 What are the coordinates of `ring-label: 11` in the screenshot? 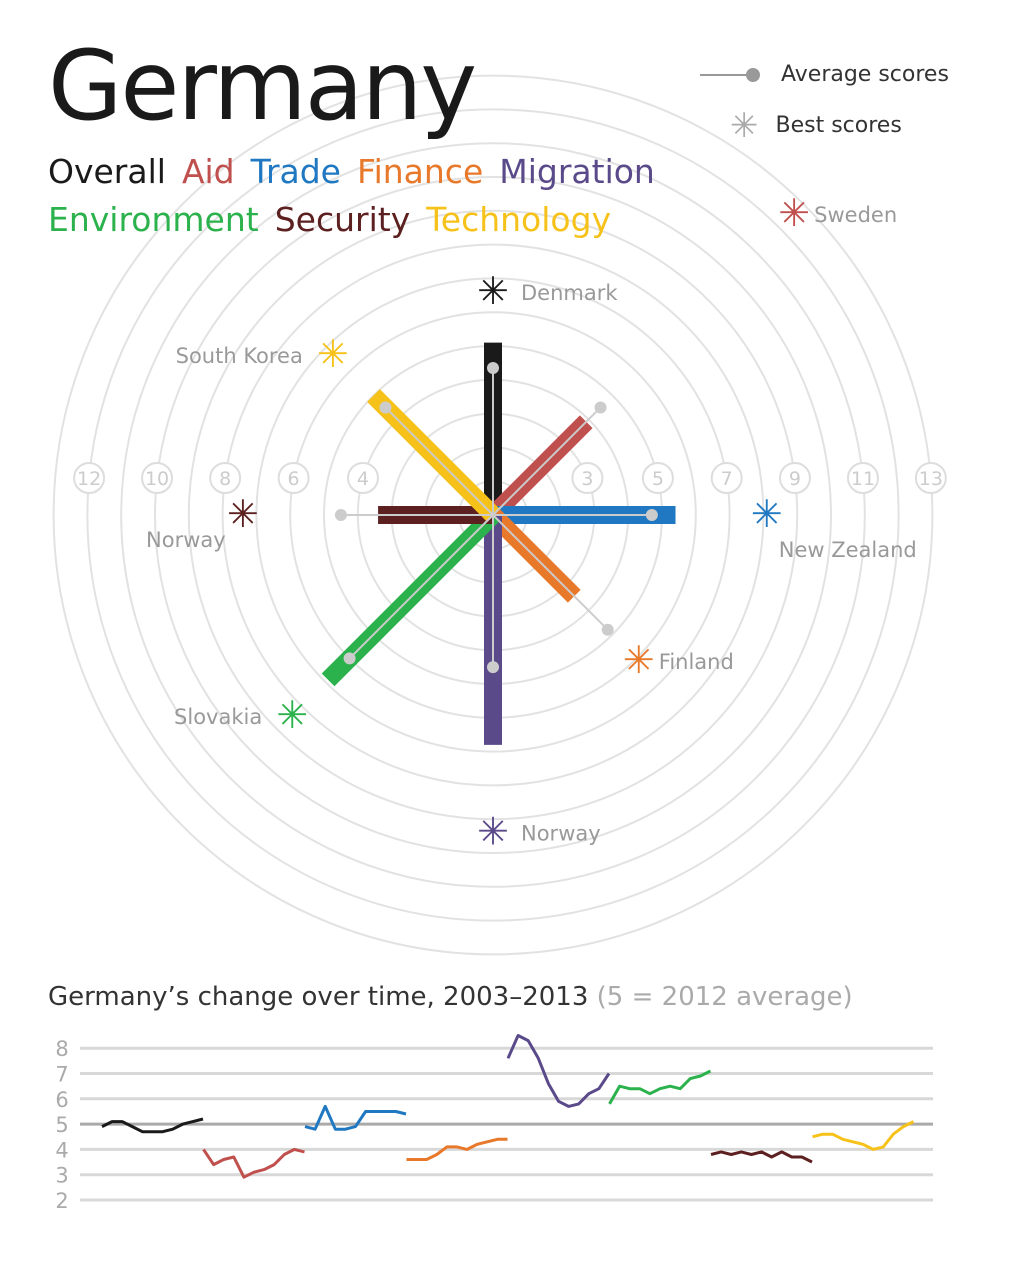 It's located at (863, 479).